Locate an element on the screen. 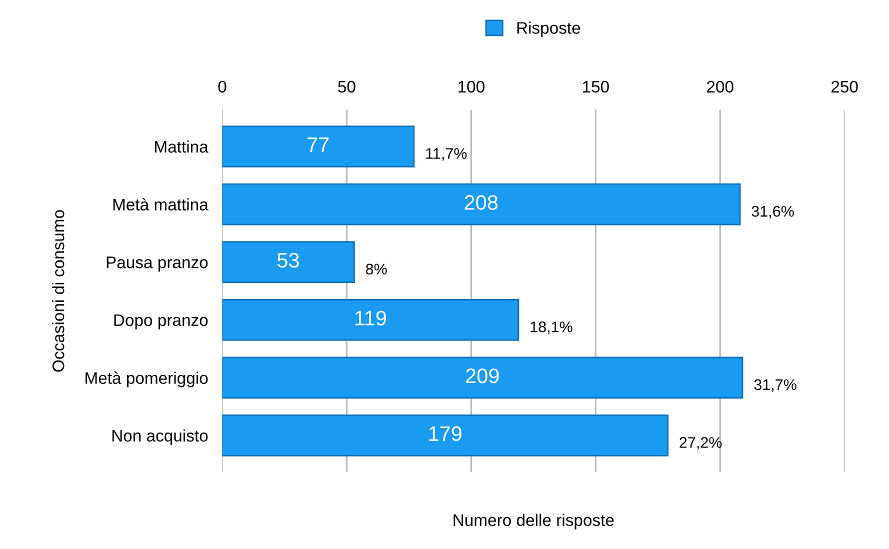  y-tick-label: Metà pomeriggio is located at coordinates (147, 380).